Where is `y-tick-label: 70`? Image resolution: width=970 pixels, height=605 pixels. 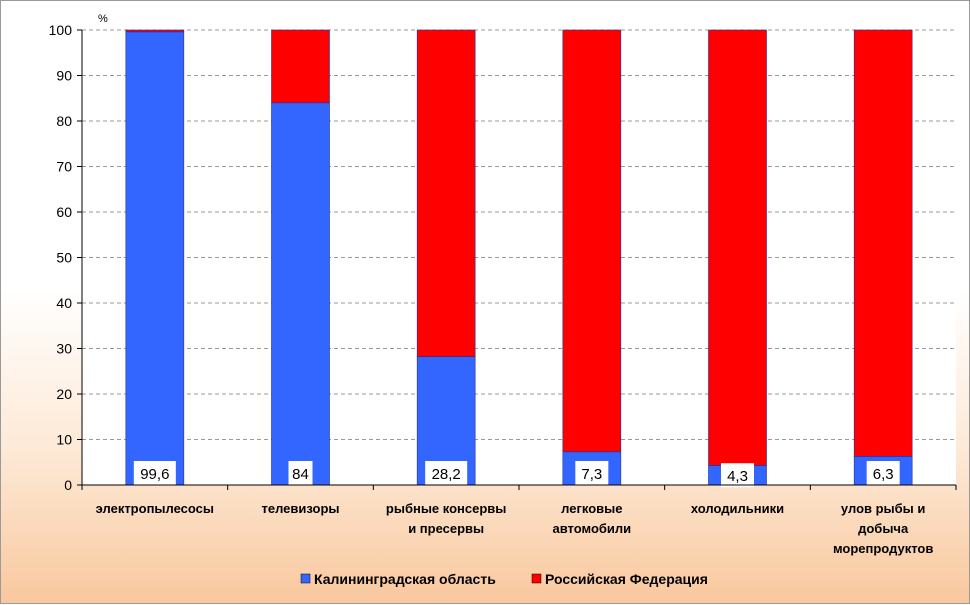 y-tick-label: 70 is located at coordinates (64, 167).